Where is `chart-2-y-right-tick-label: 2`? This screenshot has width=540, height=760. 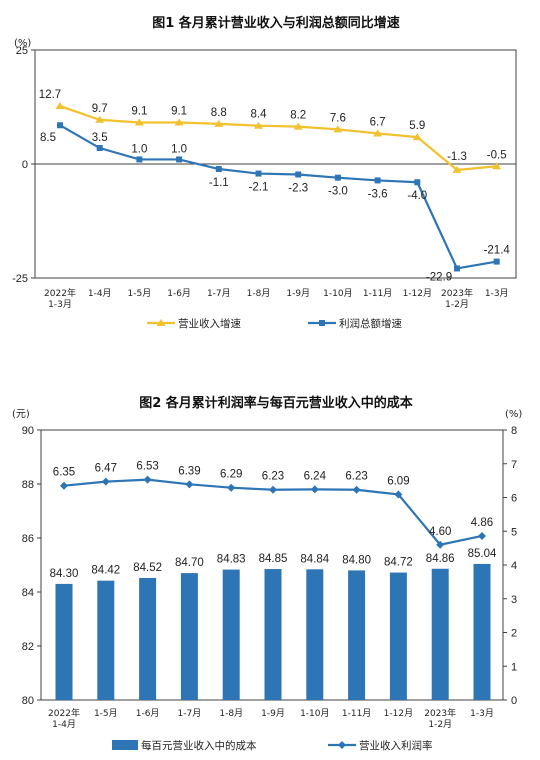 chart-2-y-right-tick-label: 2 is located at coordinates (514, 634).